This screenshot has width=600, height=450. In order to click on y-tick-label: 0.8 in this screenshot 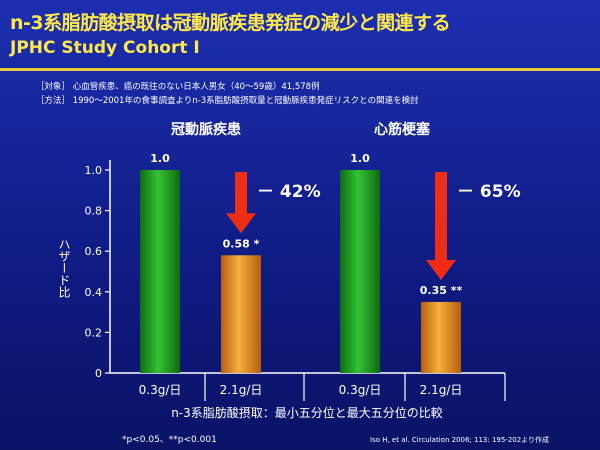, I will do `click(94, 211)`.